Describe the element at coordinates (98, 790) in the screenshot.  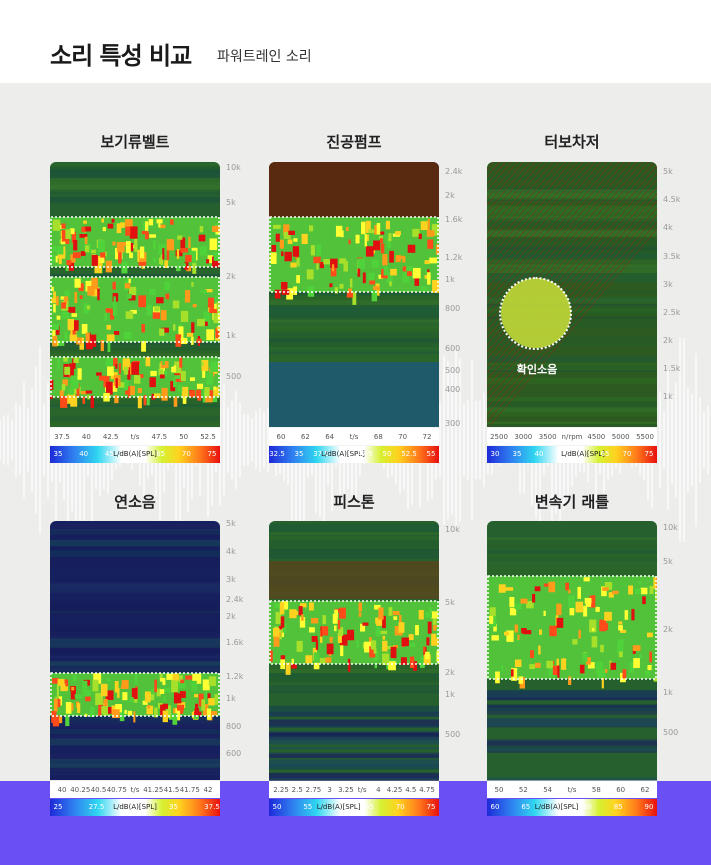
I see `x-tick-label: 40.5` at that location.